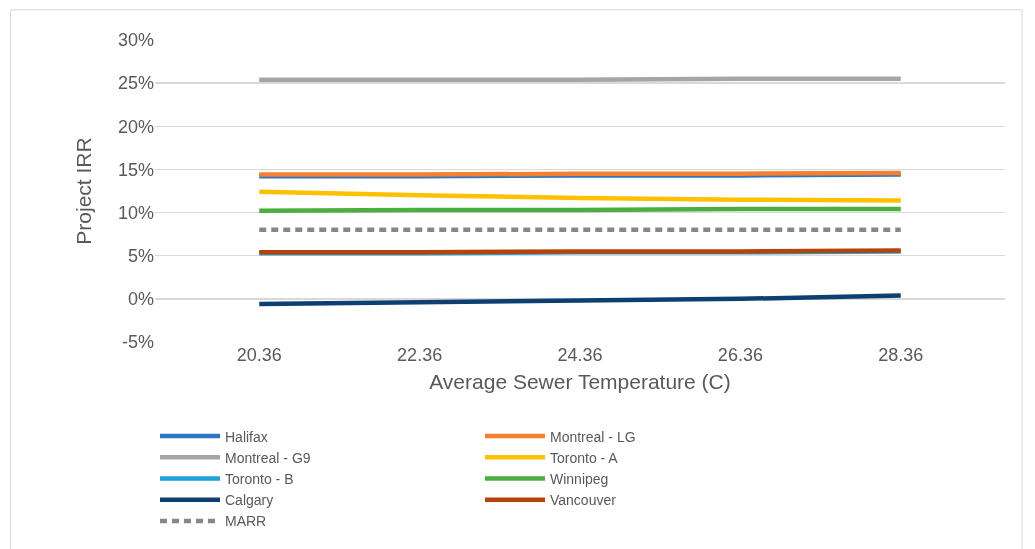 The image size is (1035, 549). I want to click on legend-label: Vancouver, so click(583, 500).